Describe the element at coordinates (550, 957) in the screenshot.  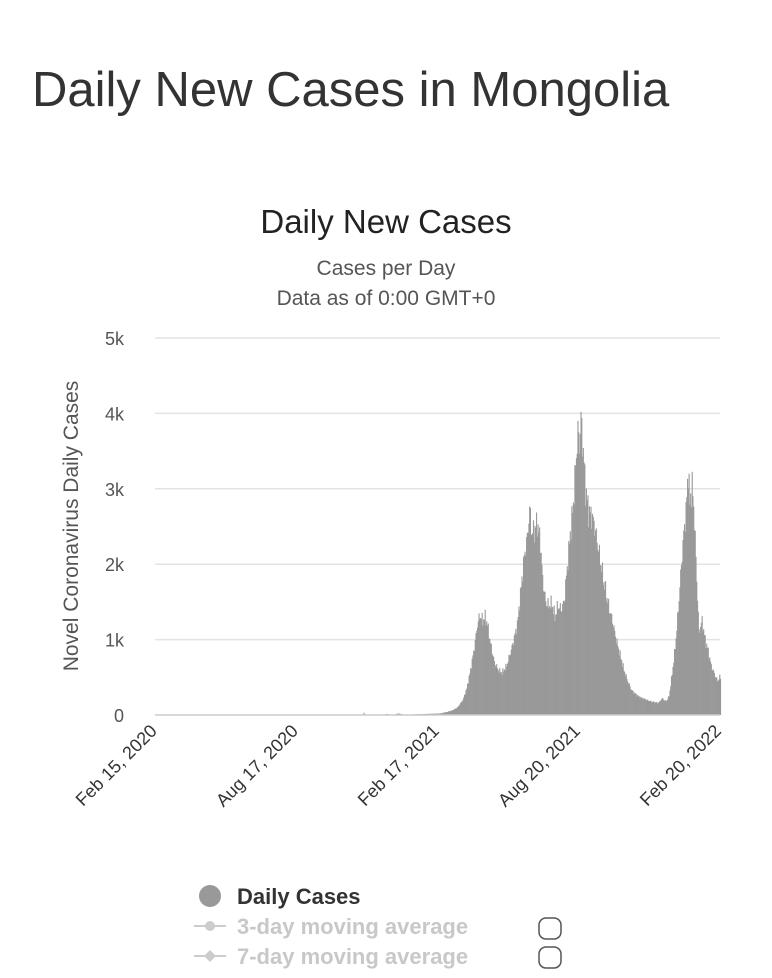
I see `toggle-7-day-average` at that location.